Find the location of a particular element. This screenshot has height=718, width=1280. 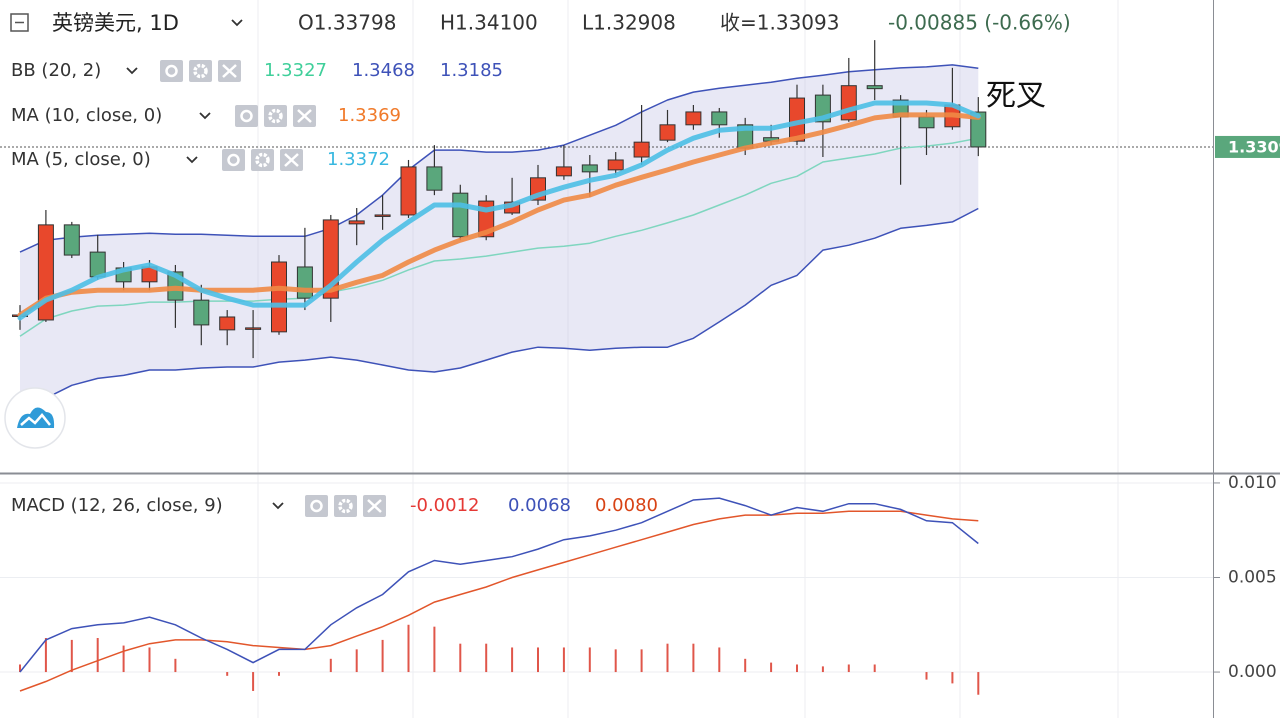

indicator-value: 0.0080 is located at coordinates (626, 505).